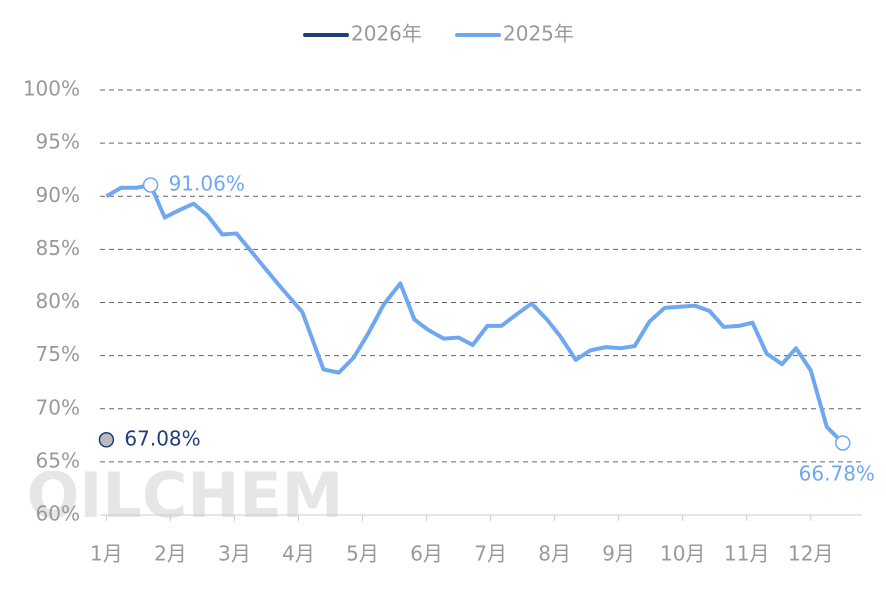  Describe the element at coordinates (51, 89) in the screenshot. I see `y-tick-label: 100%` at that location.